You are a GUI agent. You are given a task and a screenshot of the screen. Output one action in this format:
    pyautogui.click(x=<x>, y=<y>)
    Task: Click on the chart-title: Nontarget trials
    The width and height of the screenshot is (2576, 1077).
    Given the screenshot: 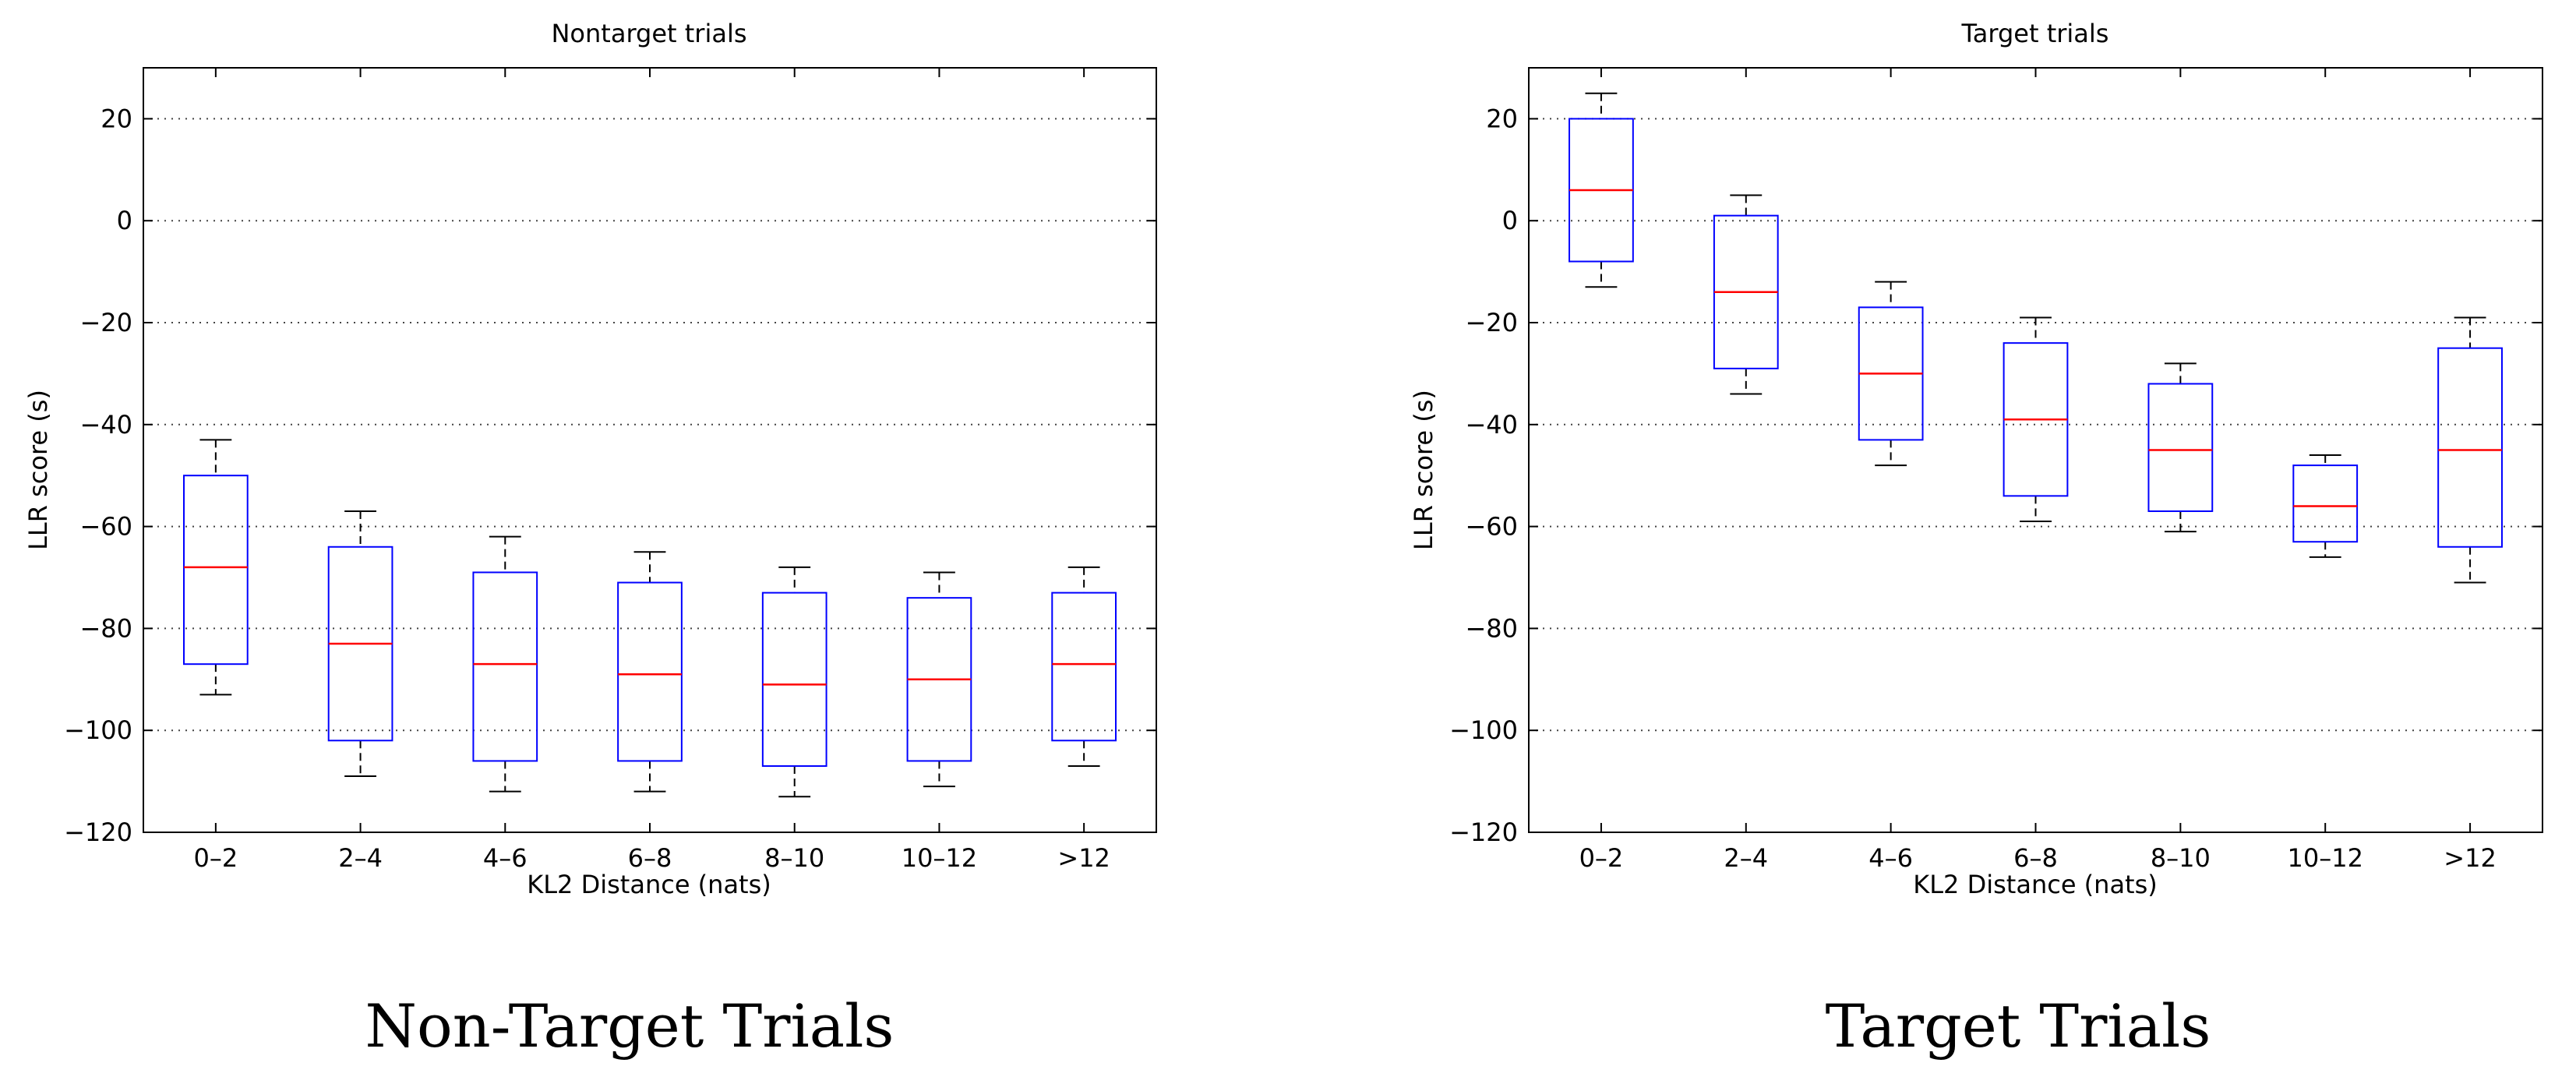 What is the action you would take?
    pyautogui.click(x=648, y=33)
    